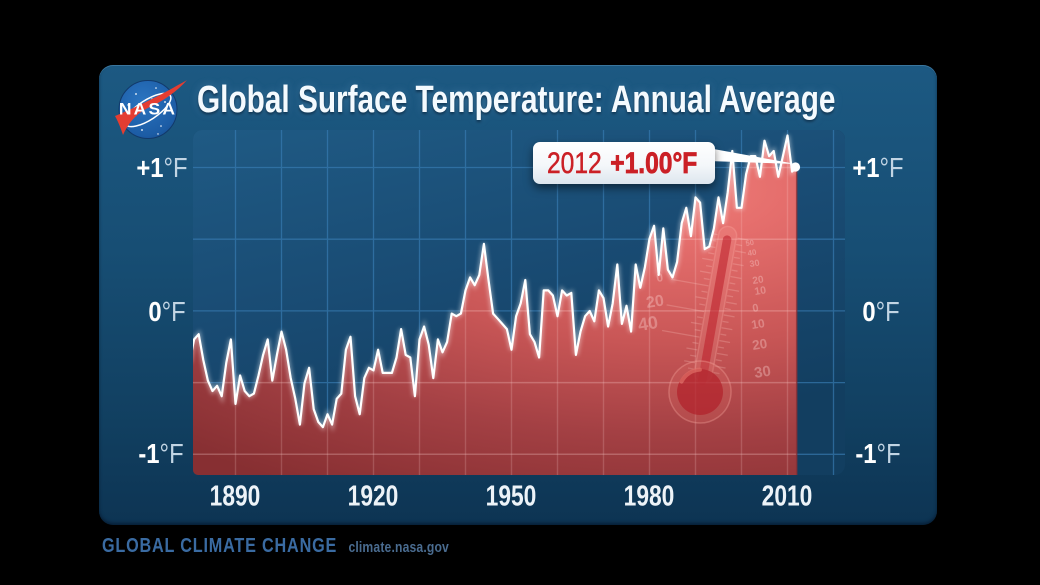 The image size is (1040, 585). What do you see at coordinates (148, 109) in the screenshot?
I see `svg-text: NASA` at bounding box center [148, 109].